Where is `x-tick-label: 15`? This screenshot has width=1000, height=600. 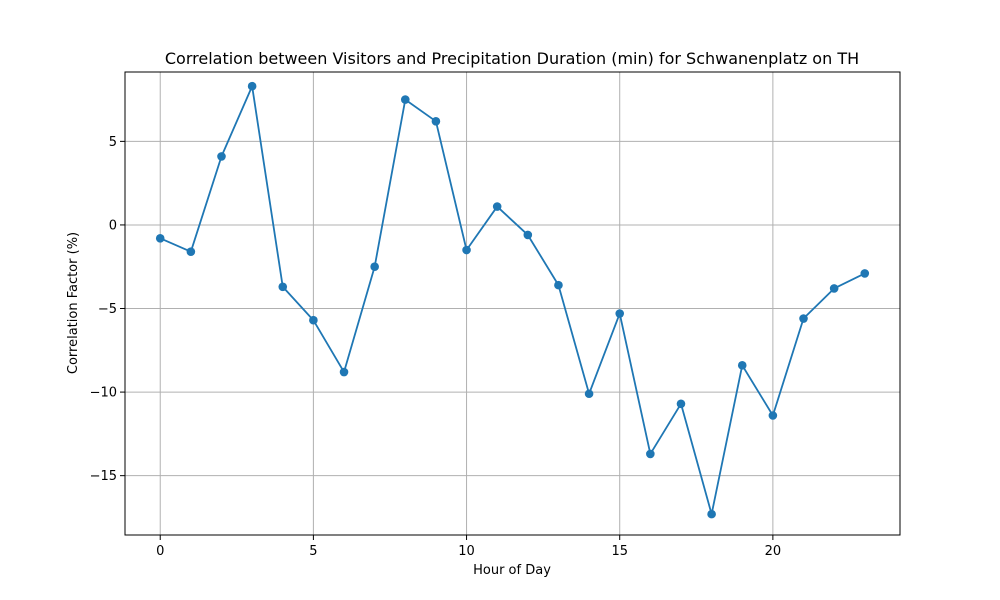
x-tick-label: 15 is located at coordinates (619, 551).